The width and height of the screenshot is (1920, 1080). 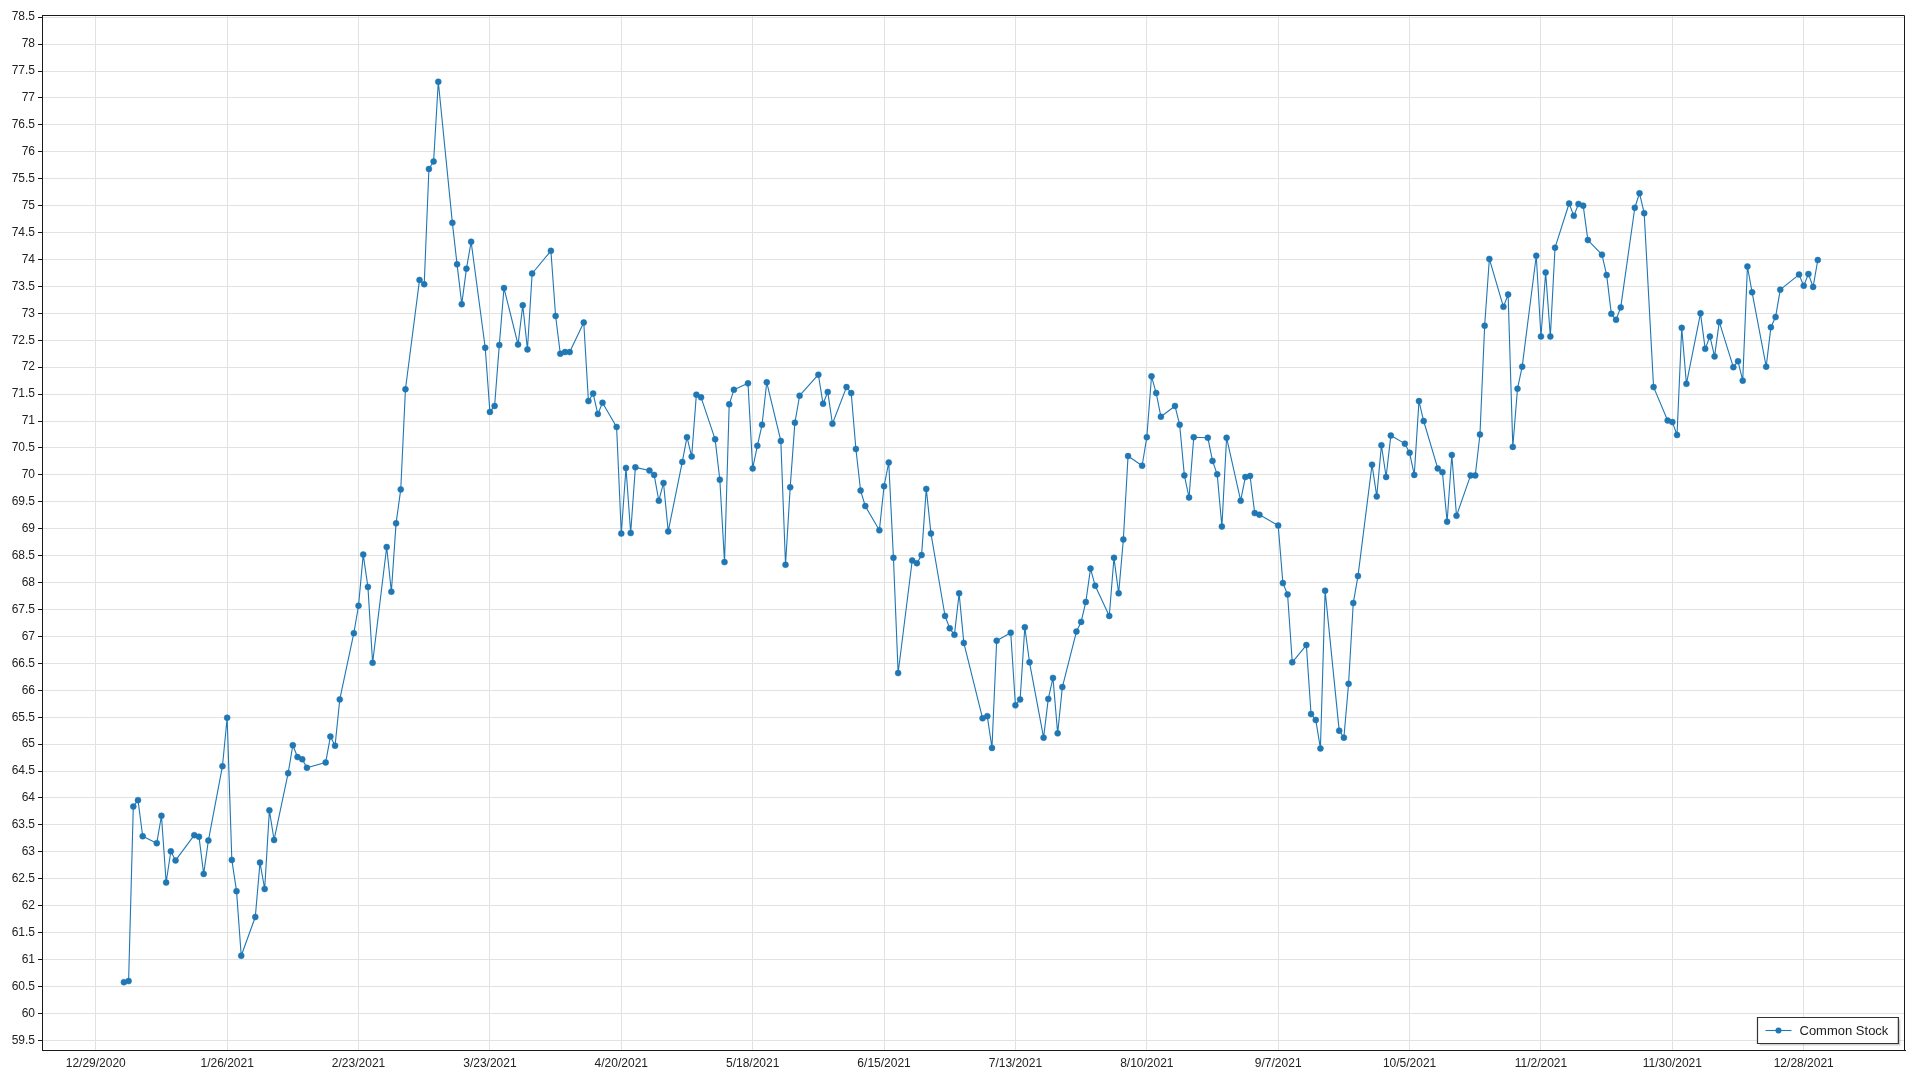 I want to click on x-tick-label: 5/18/2021, so click(x=752, y=1062).